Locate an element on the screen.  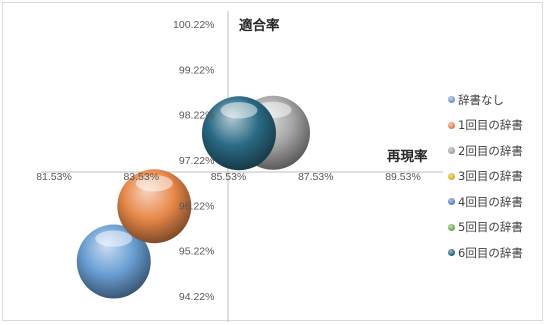
legend-item: 4回目の辞書 is located at coordinates (485, 202).